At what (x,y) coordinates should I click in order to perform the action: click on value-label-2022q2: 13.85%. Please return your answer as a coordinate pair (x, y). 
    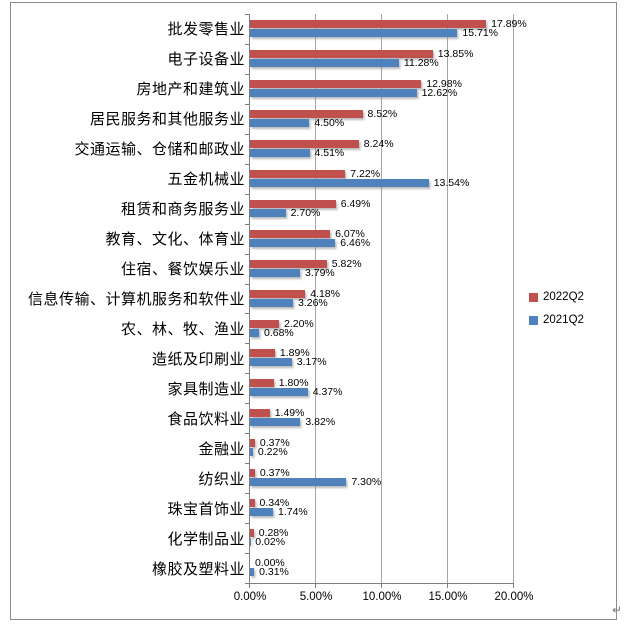
    Looking at the image, I should click on (455, 53).